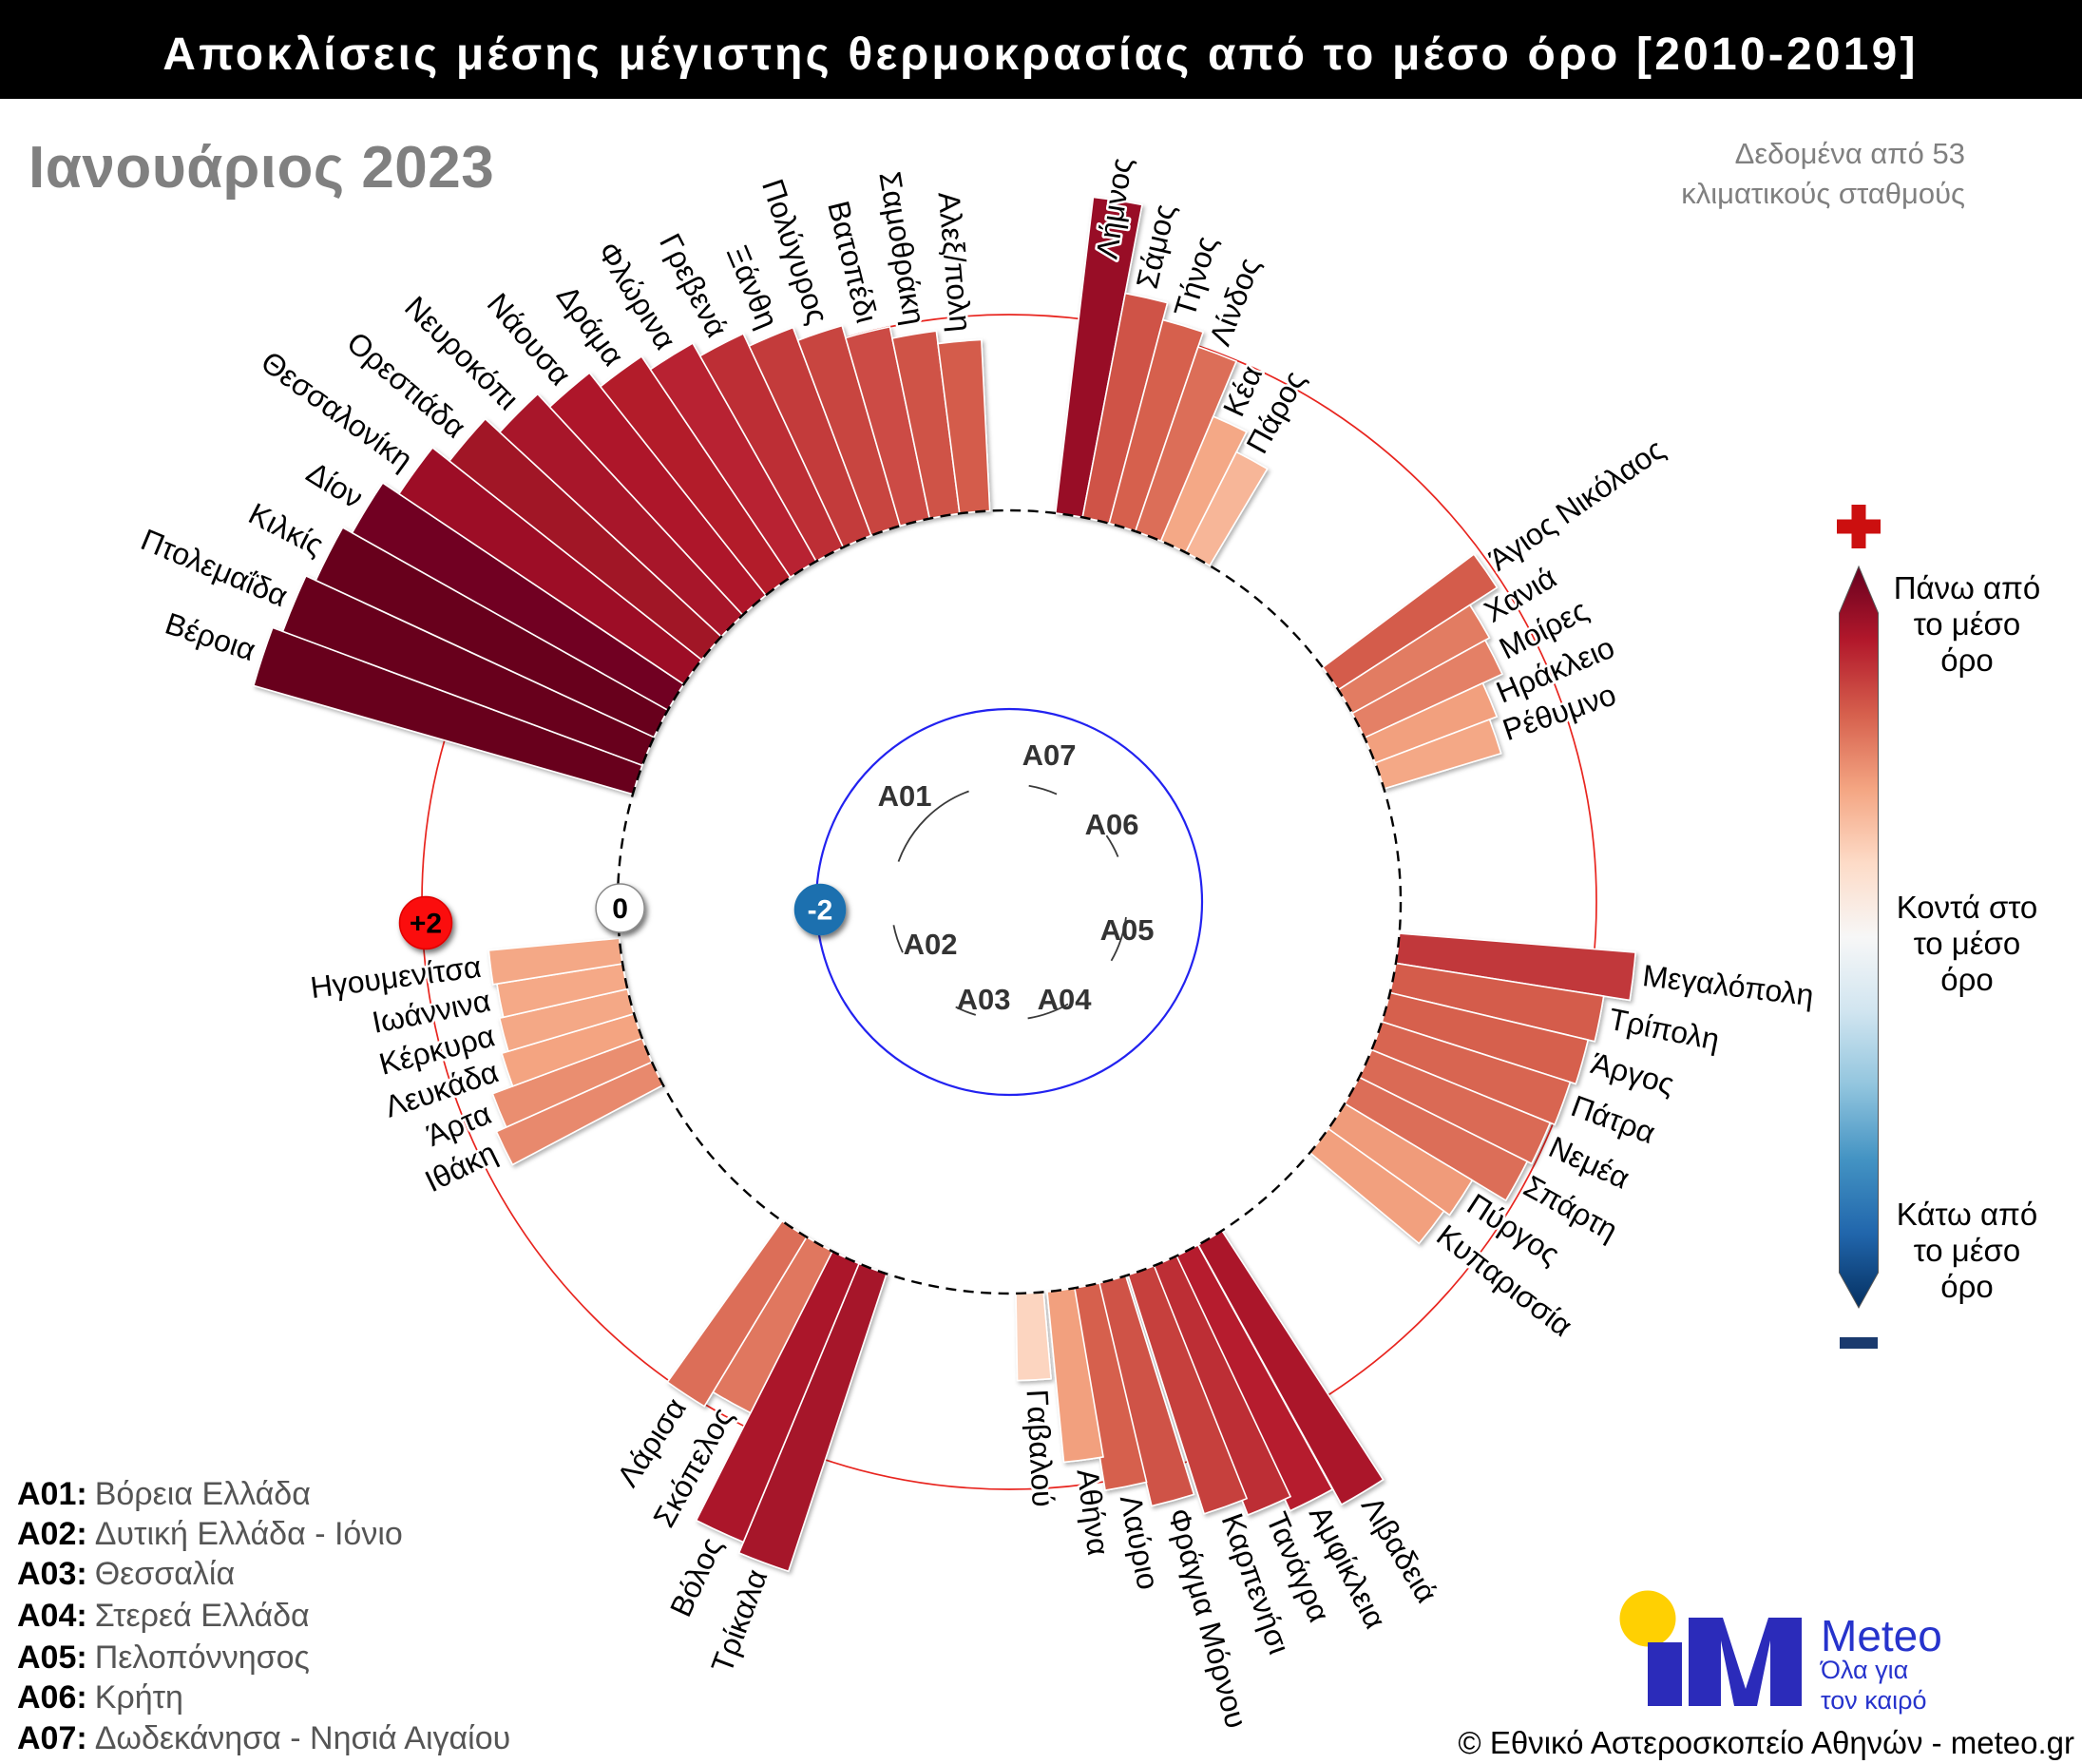  Describe the element at coordinates (820, 911) in the screenshot. I see `svg-text: -2` at that location.